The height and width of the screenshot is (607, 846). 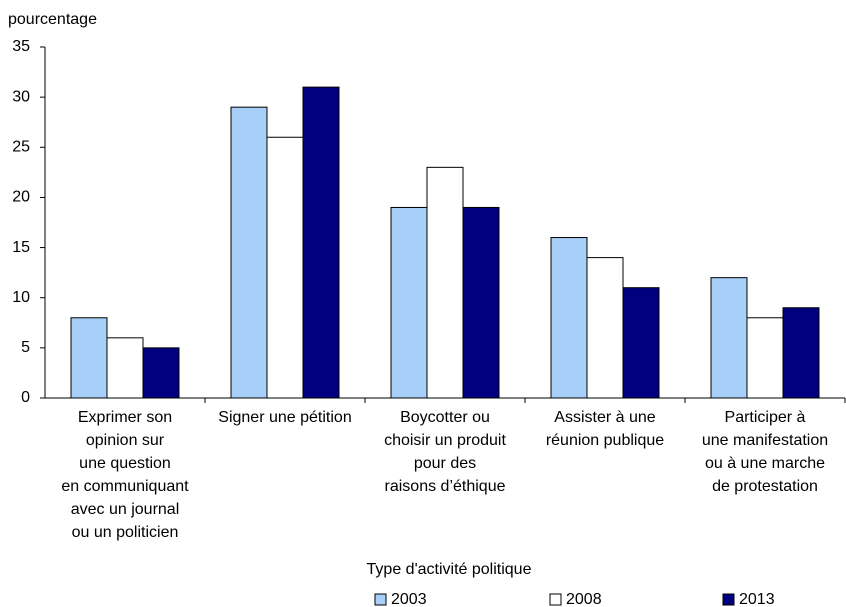 I want to click on x-tick-label: une manifestation, so click(x=765, y=440).